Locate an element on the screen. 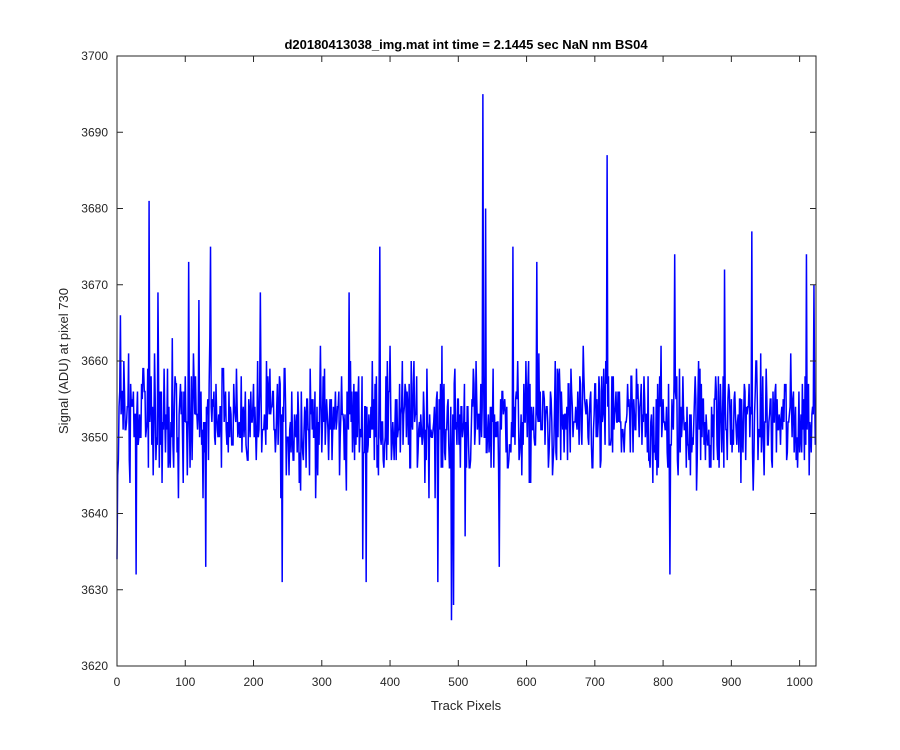  x-tick-label: 900 is located at coordinates (731, 682).